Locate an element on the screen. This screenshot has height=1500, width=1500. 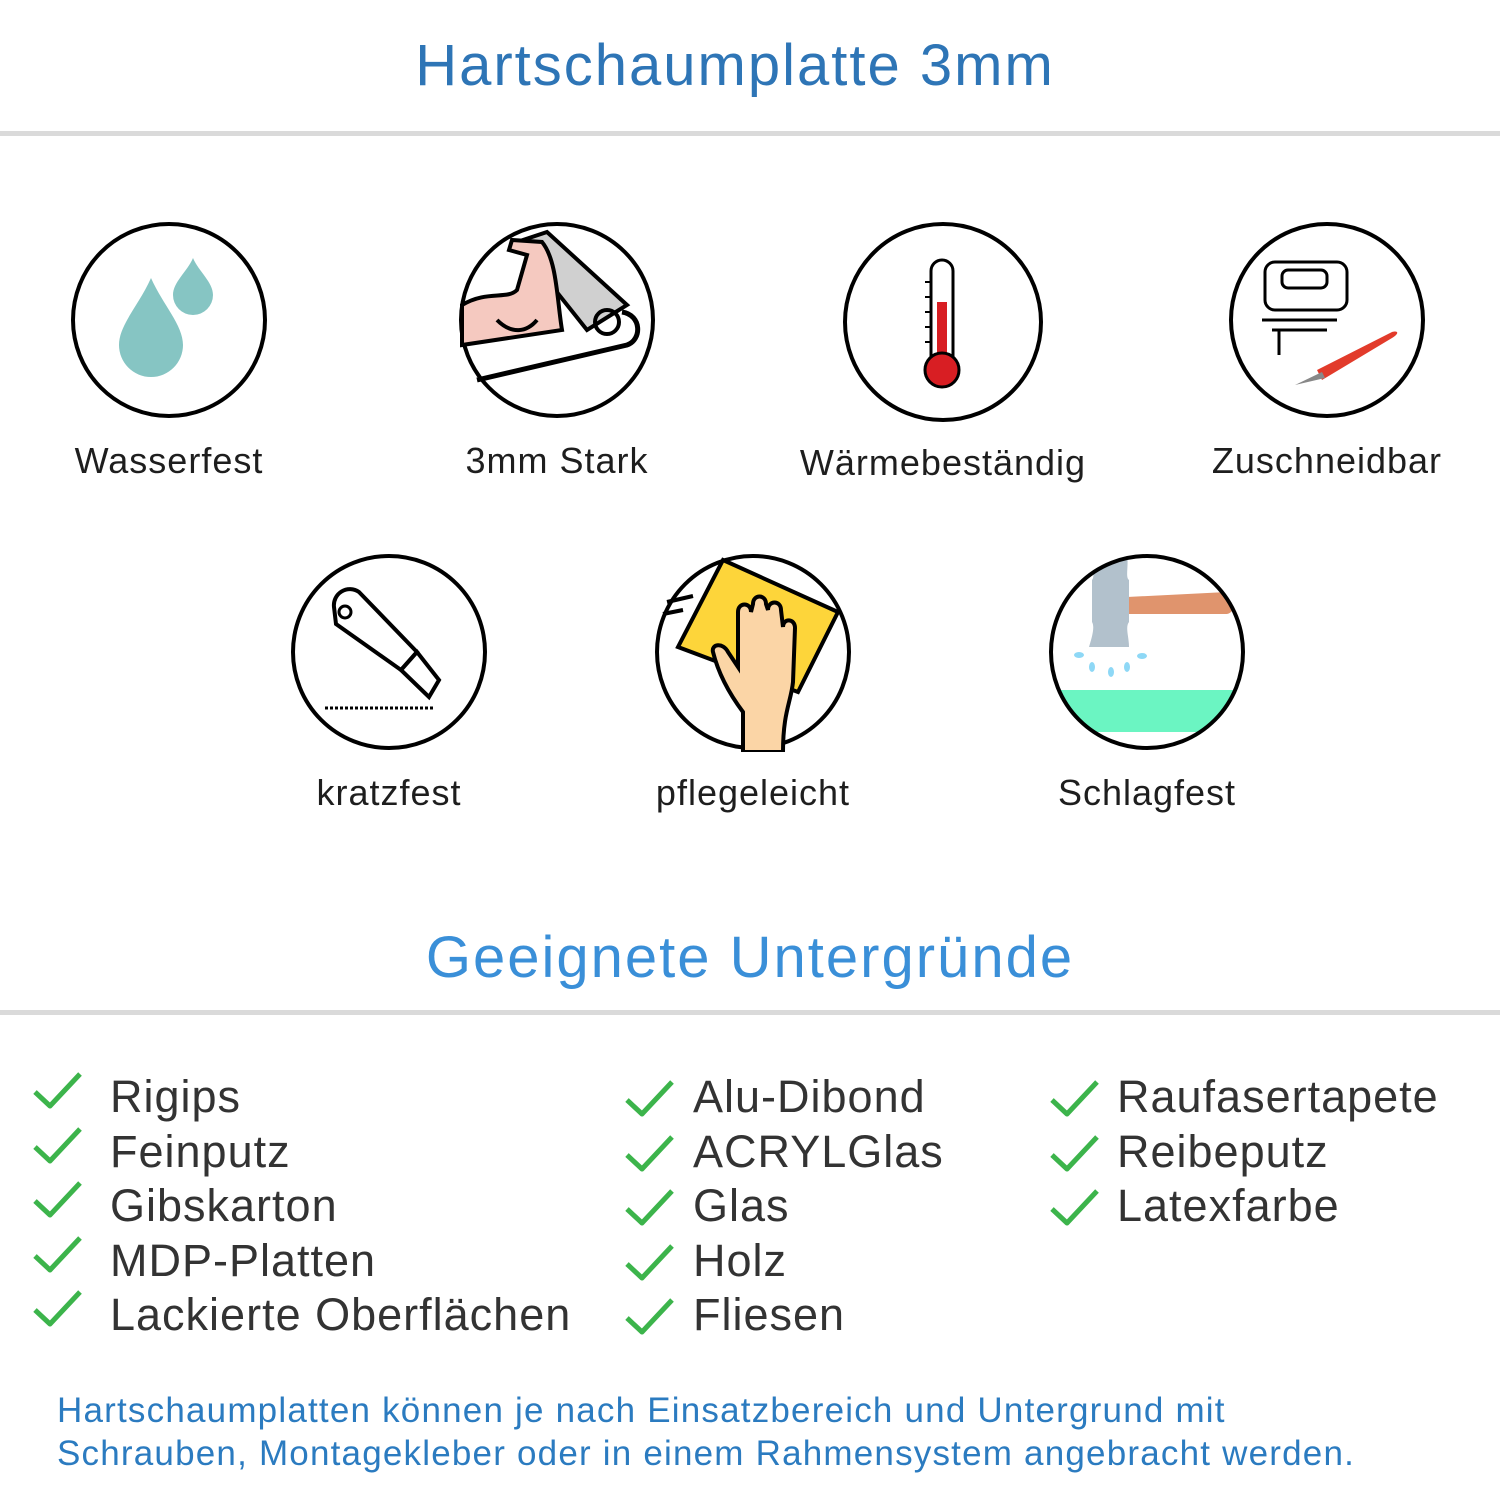
feature-label: Schlagfest is located at coordinates (1147, 792).